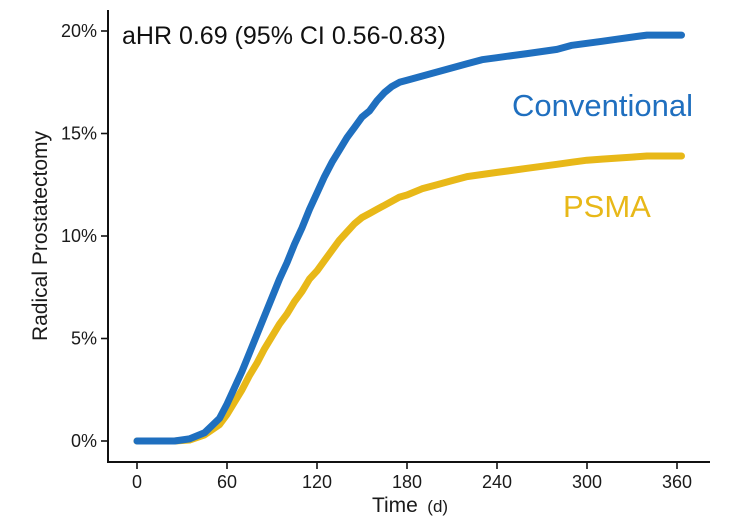 Image resolution: width=740 pixels, height=528 pixels. I want to click on x-axis-ticks: 0 60 120 180 240 300 360, so click(412, 477).